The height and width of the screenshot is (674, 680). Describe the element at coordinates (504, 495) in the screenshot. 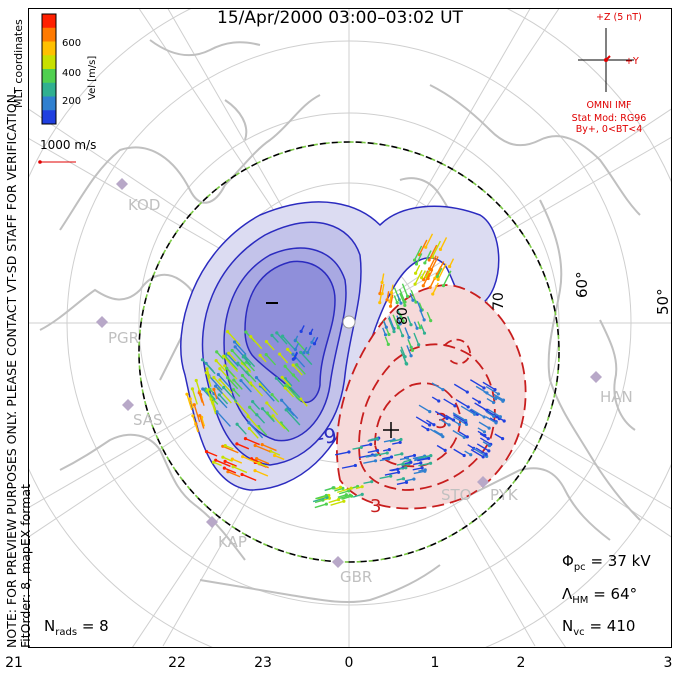

I see `svg-text: PYK` at that location.